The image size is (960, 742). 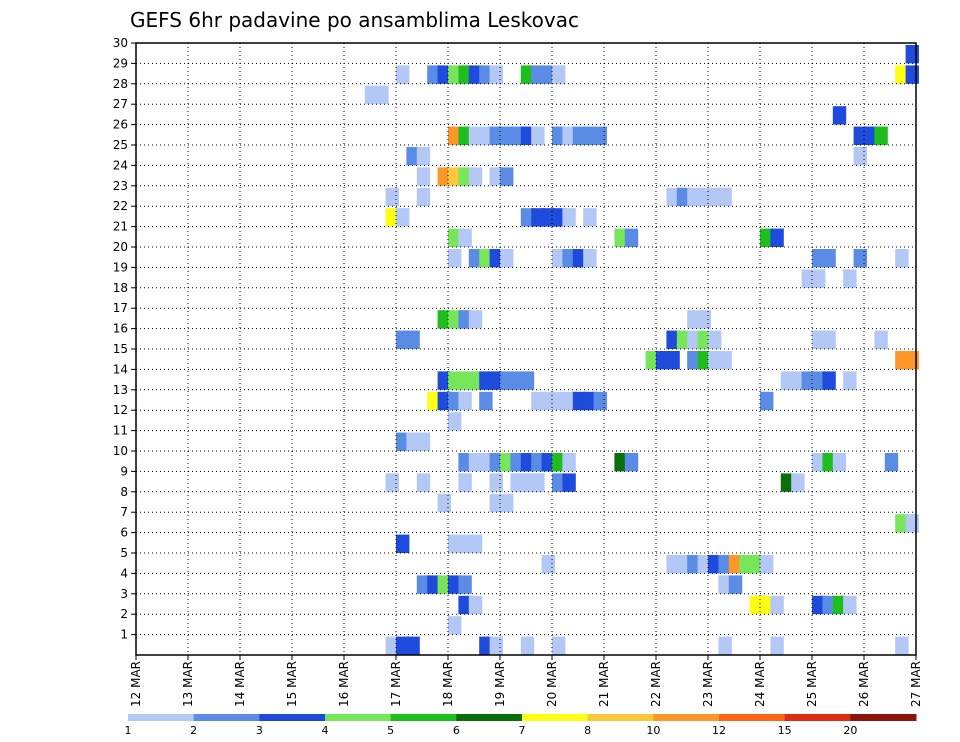 What do you see at coordinates (587, 730) in the screenshot?
I see `colorbar-label: 8` at bounding box center [587, 730].